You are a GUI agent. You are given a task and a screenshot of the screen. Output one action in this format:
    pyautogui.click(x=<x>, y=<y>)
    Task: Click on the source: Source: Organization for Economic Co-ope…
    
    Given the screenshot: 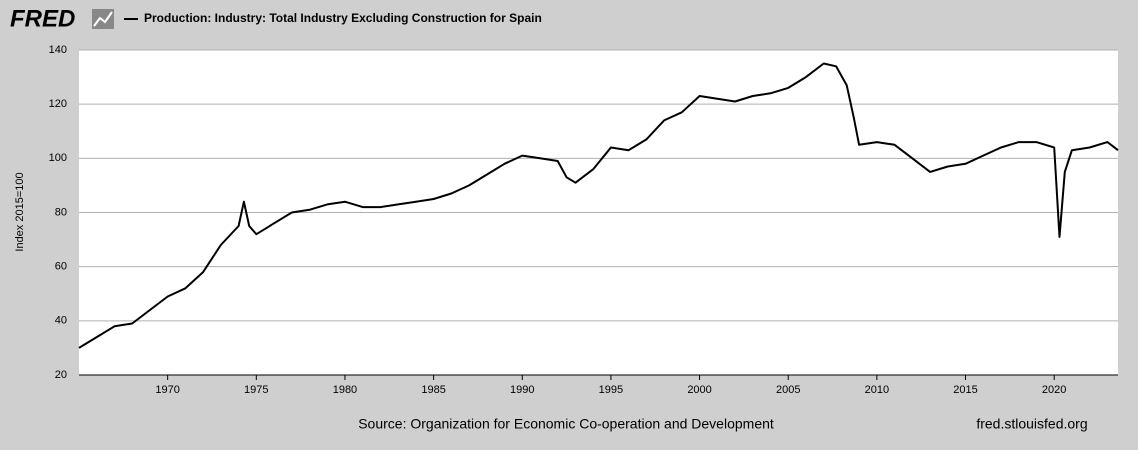 What is the action you would take?
    pyautogui.click(x=566, y=424)
    